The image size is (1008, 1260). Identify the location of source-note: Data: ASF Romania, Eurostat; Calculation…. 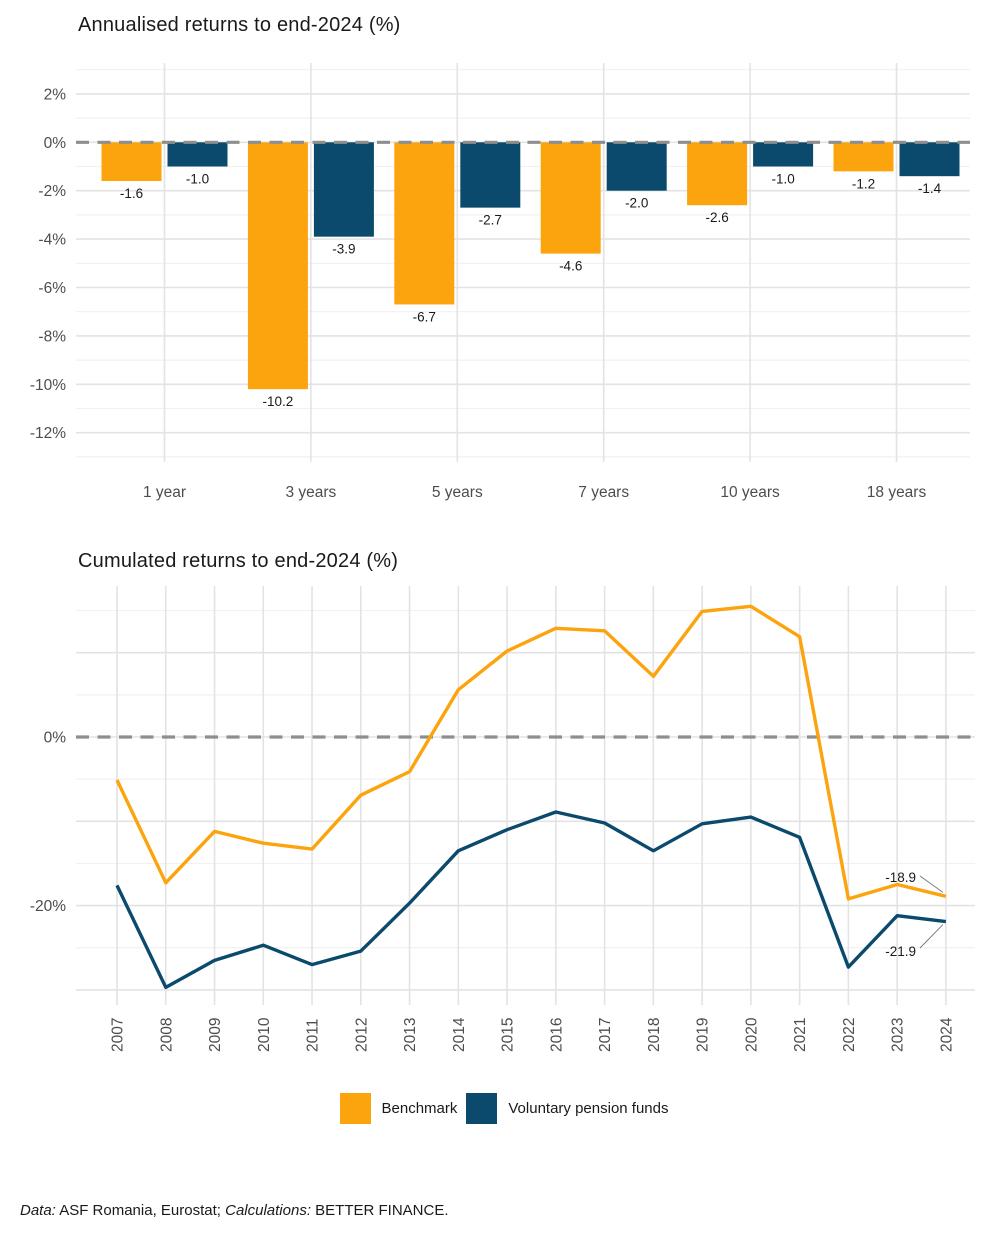
(234, 1210).